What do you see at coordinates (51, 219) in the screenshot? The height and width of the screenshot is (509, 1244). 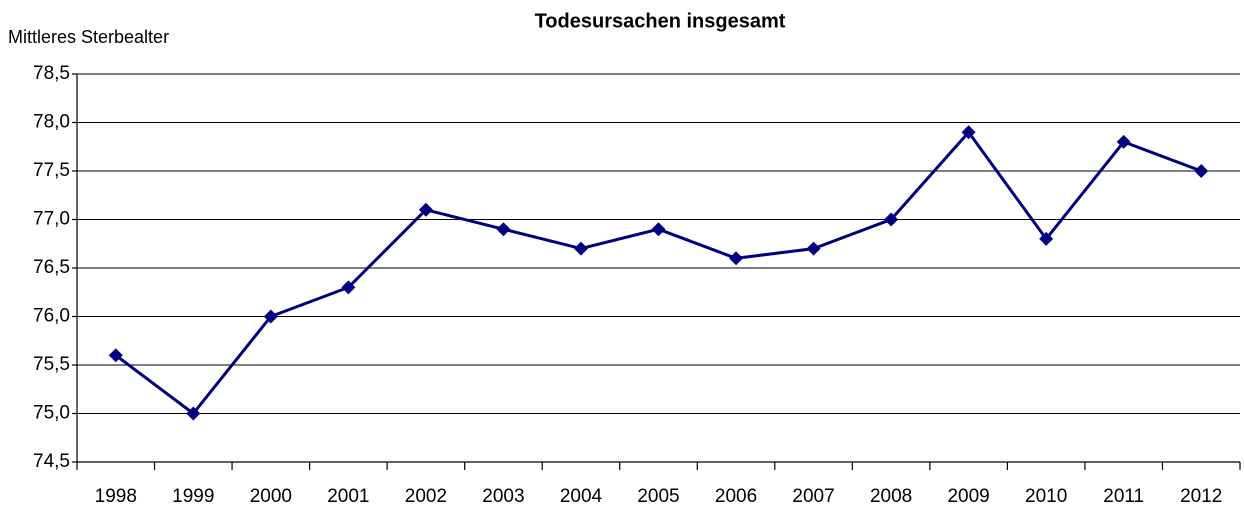 I see `y-tick-label: 77,0` at bounding box center [51, 219].